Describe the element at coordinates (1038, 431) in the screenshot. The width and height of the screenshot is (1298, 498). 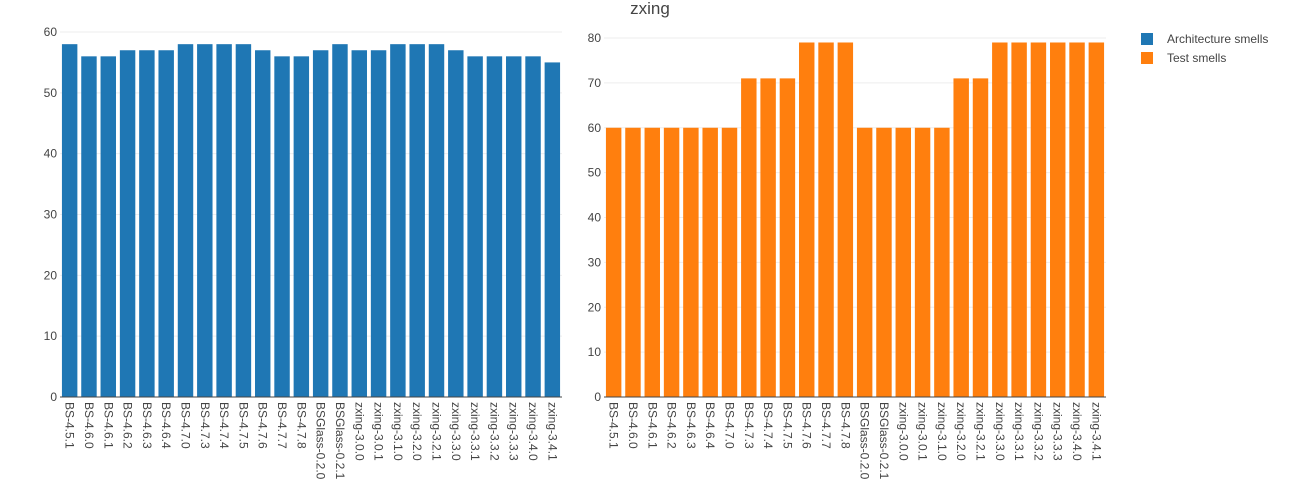
I see `x-tick-label: zxing-3.3.2` at that location.